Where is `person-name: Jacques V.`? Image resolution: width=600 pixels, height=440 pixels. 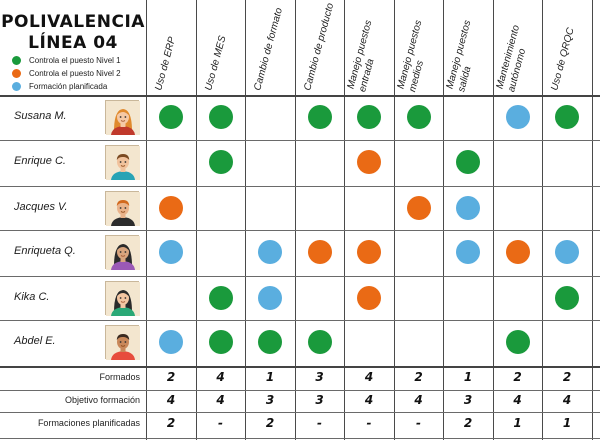 person-name: Jacques V. is located at coordinates (41, 207).